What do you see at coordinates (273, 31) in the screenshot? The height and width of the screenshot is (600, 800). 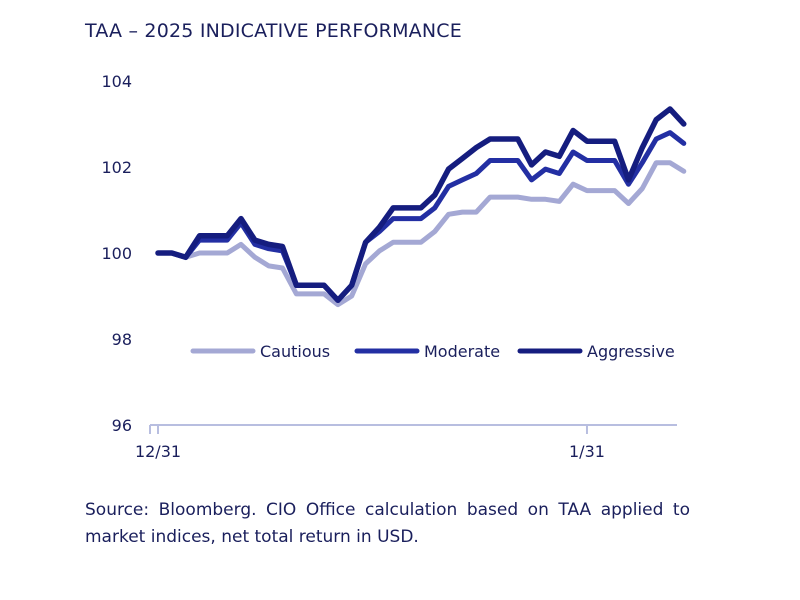 I see `chart-title: TAA – 2025 INDICATIVE PERFORMANCE` at bounding box center [273, 31].